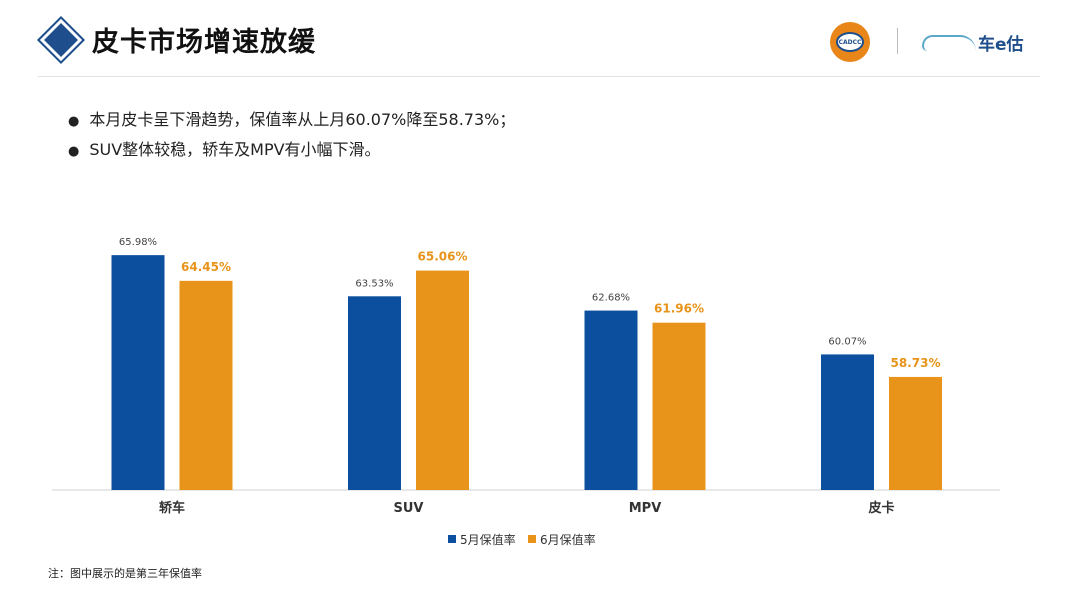  I want to click on title-block: 皮卡市场增速放缓, so click(176, 39).